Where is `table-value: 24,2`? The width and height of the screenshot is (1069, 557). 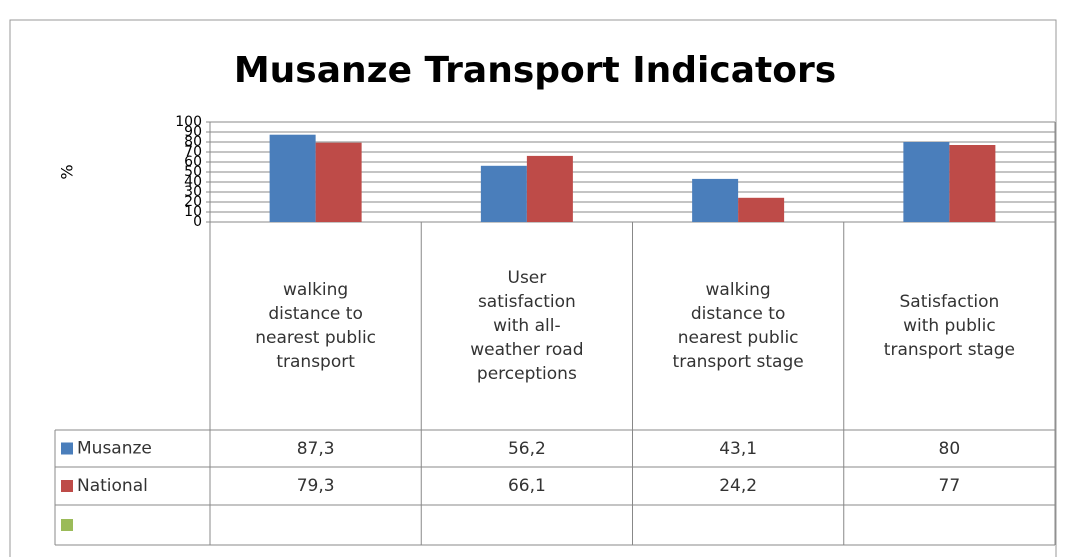
table-value: 24,2 is located at coordinates (738, 486).